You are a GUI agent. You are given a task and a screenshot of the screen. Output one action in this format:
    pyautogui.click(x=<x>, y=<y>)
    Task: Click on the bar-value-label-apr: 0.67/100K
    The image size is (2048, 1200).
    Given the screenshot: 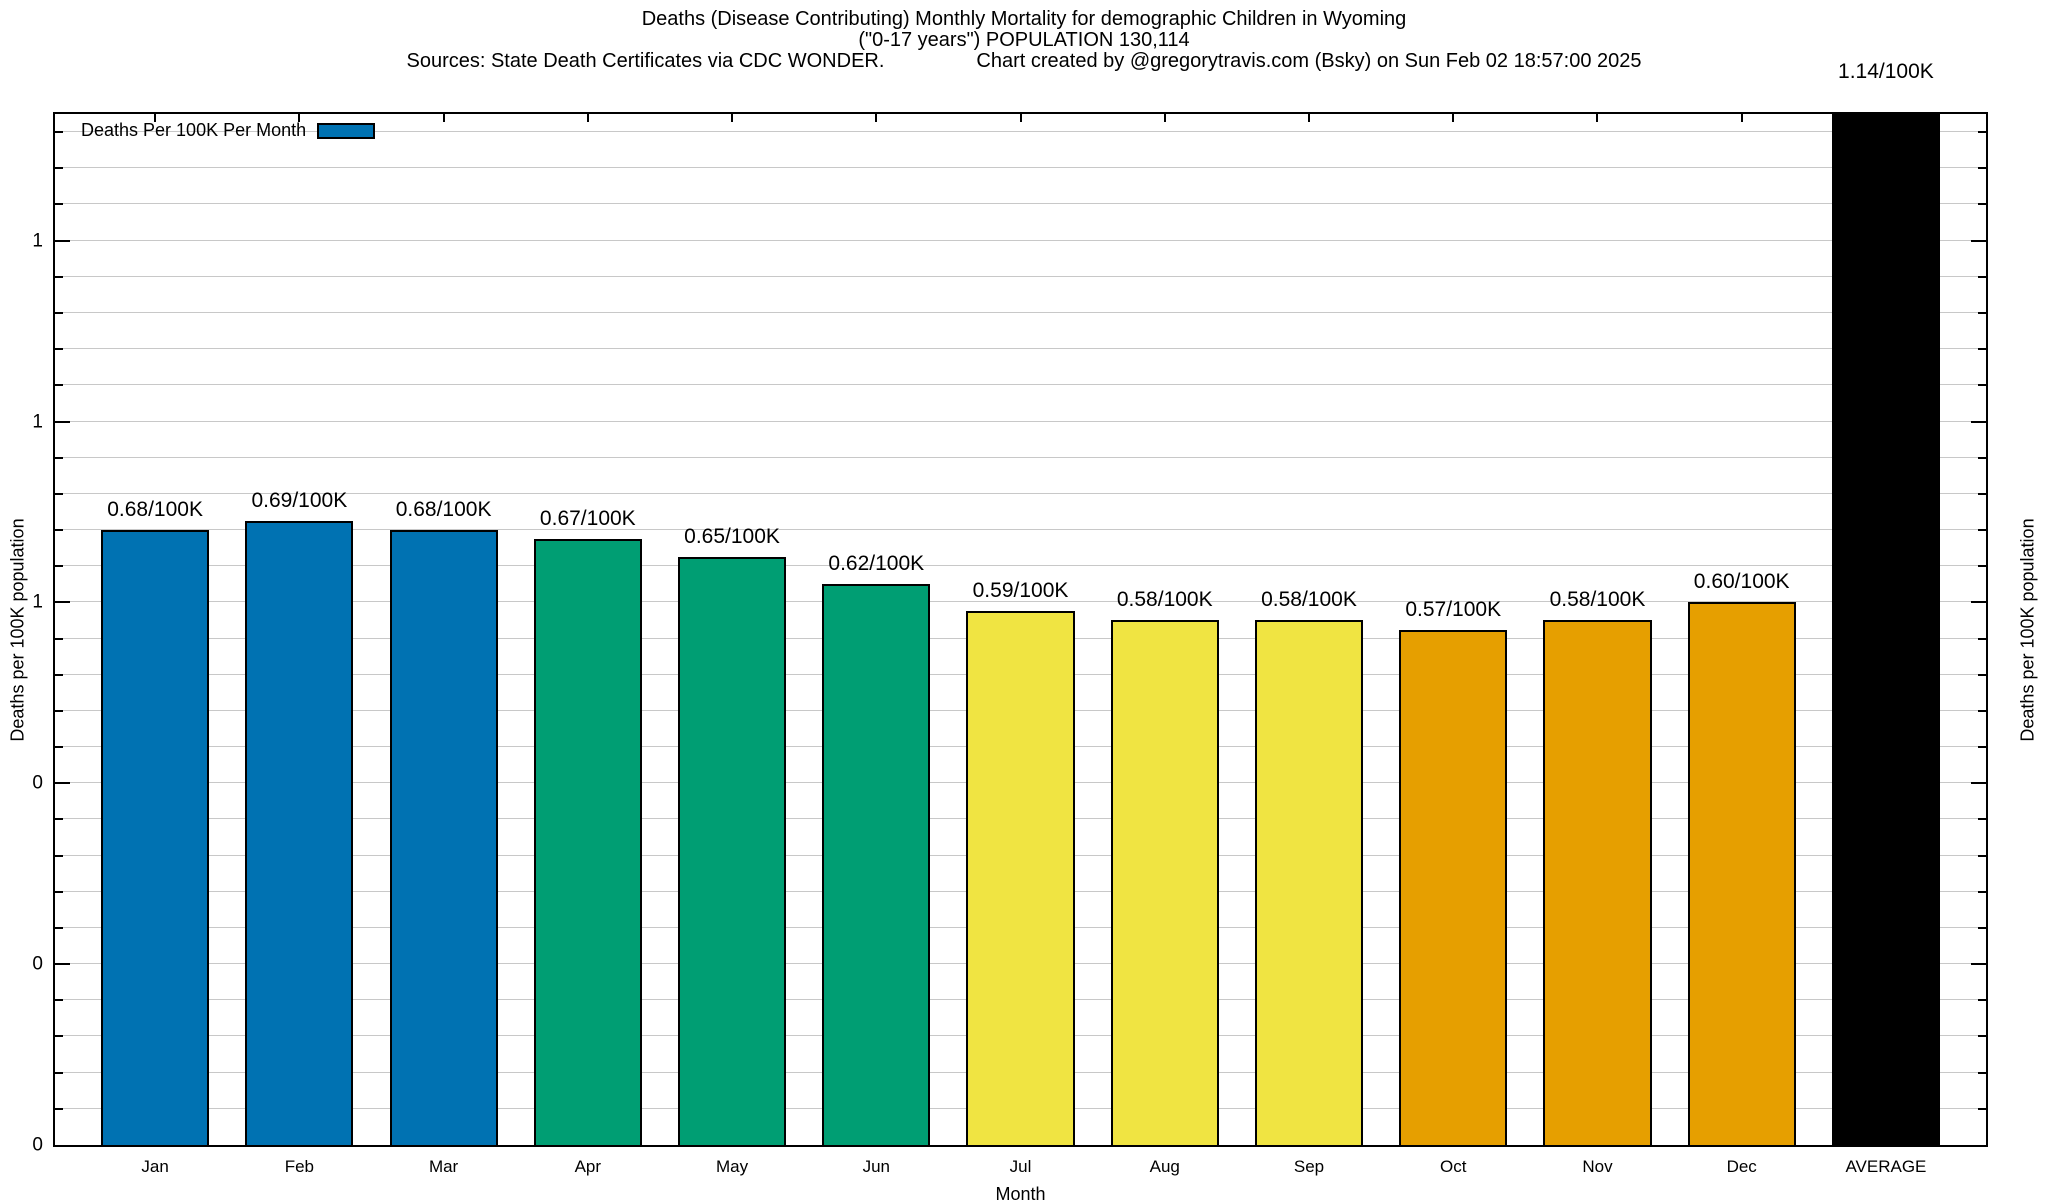 What is the action you would take?
    pyautogui.click(x=587, y=519)
    